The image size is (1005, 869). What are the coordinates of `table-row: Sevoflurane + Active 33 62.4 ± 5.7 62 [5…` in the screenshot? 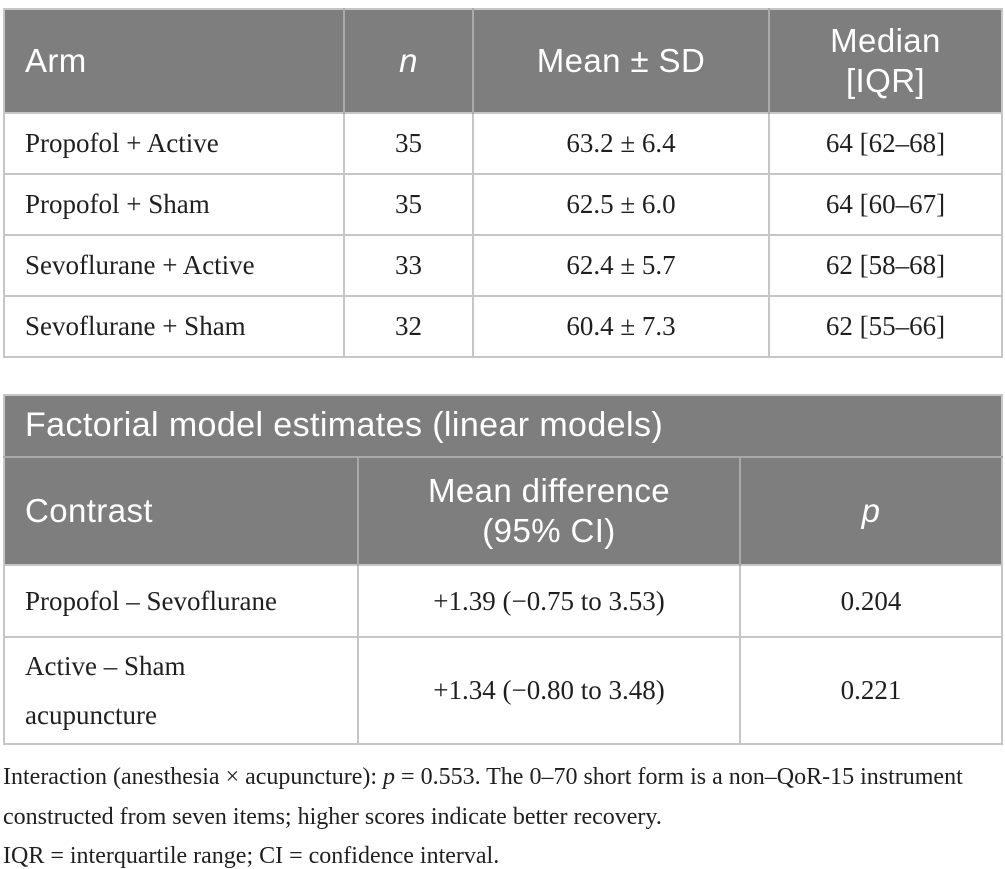 It's located at (503, 265).